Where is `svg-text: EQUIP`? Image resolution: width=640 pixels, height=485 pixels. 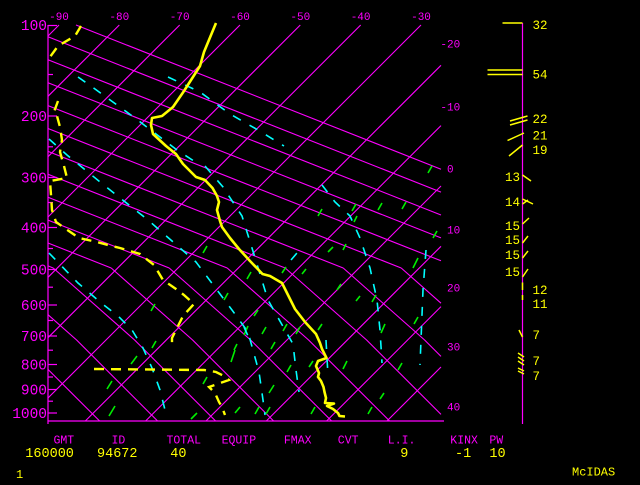
svg-text: EQUIP is located at coordinates (239, 441).